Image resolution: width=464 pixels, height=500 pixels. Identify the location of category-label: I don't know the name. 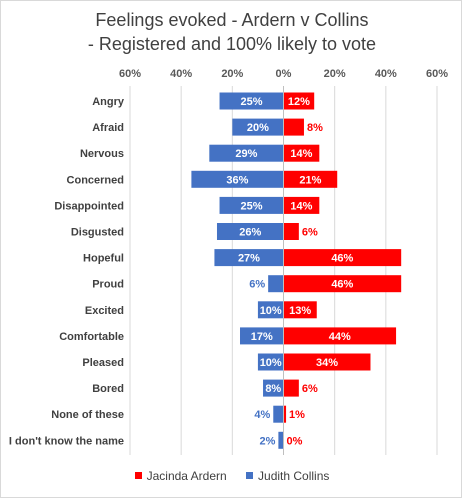
(66, 441).